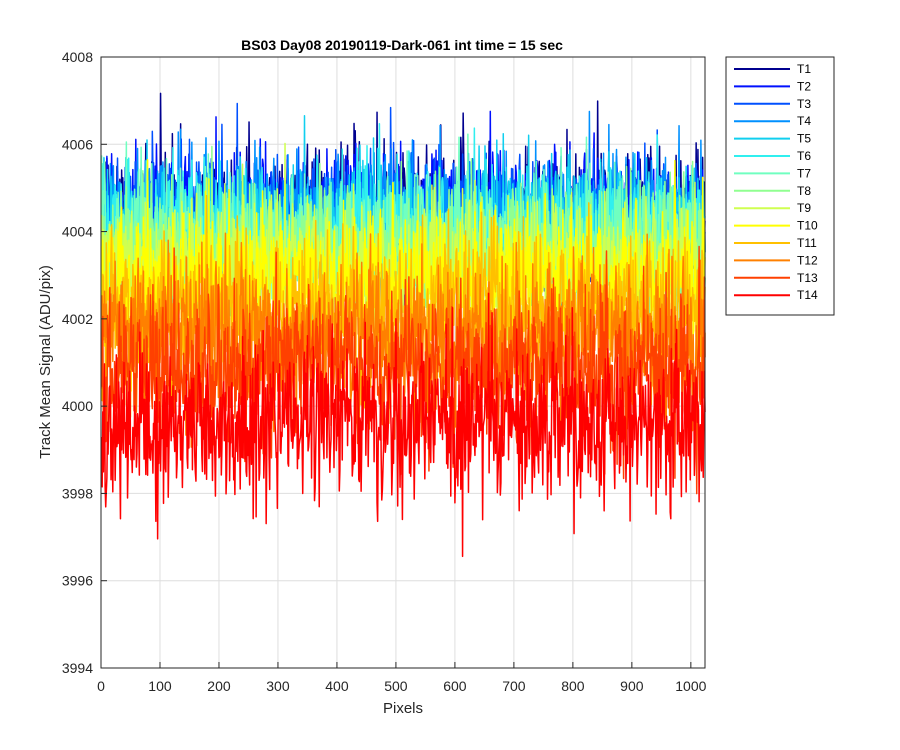 The image size is (900, 750). Describe the element at coordinates (77, 57) in the screenshot. I see `y-tick-label: 4008` at that location.